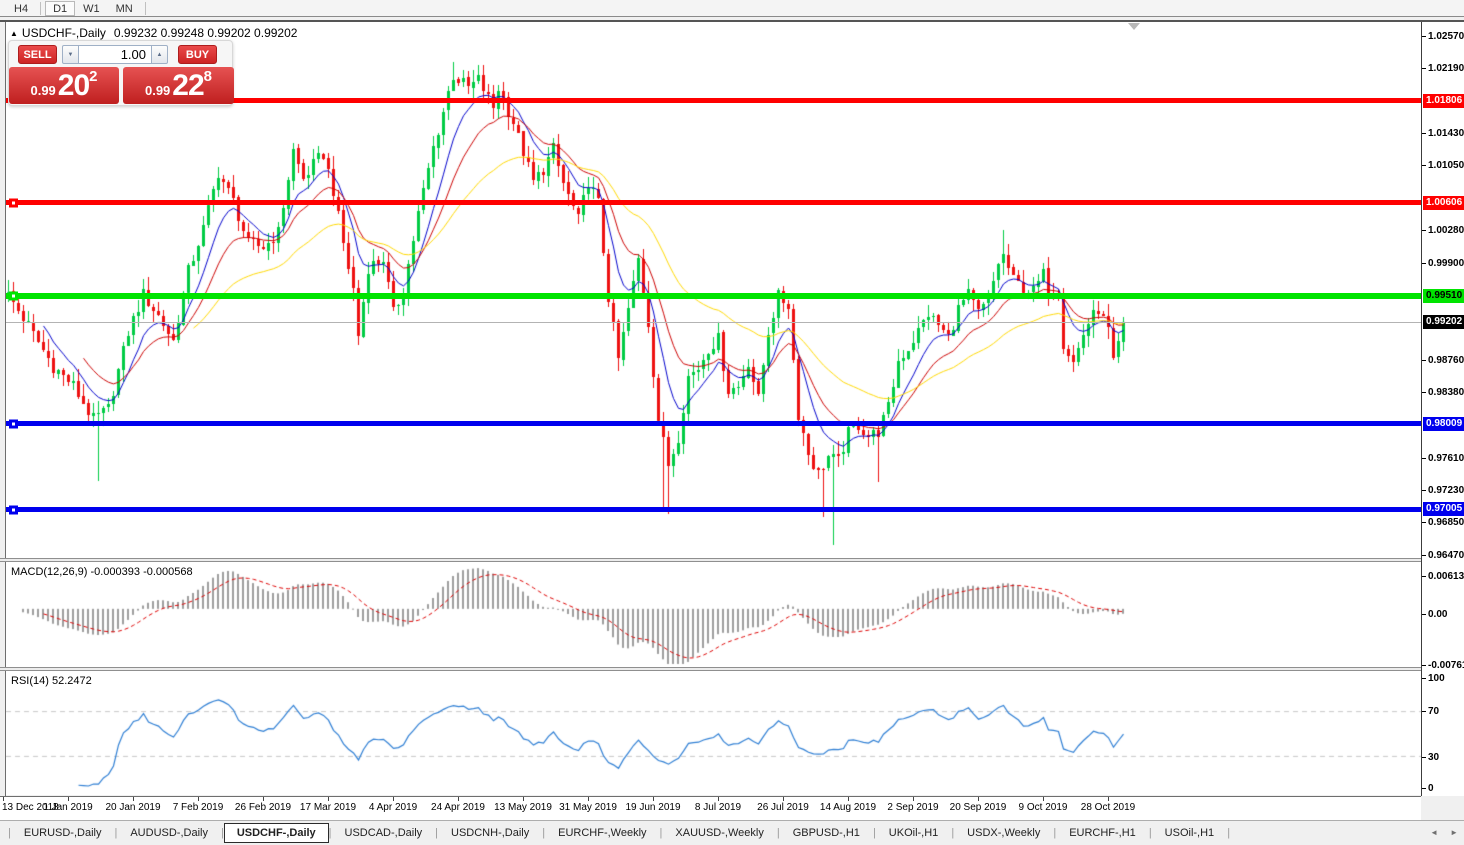  I want to click on buy-button: BUY, so click(197, 54).